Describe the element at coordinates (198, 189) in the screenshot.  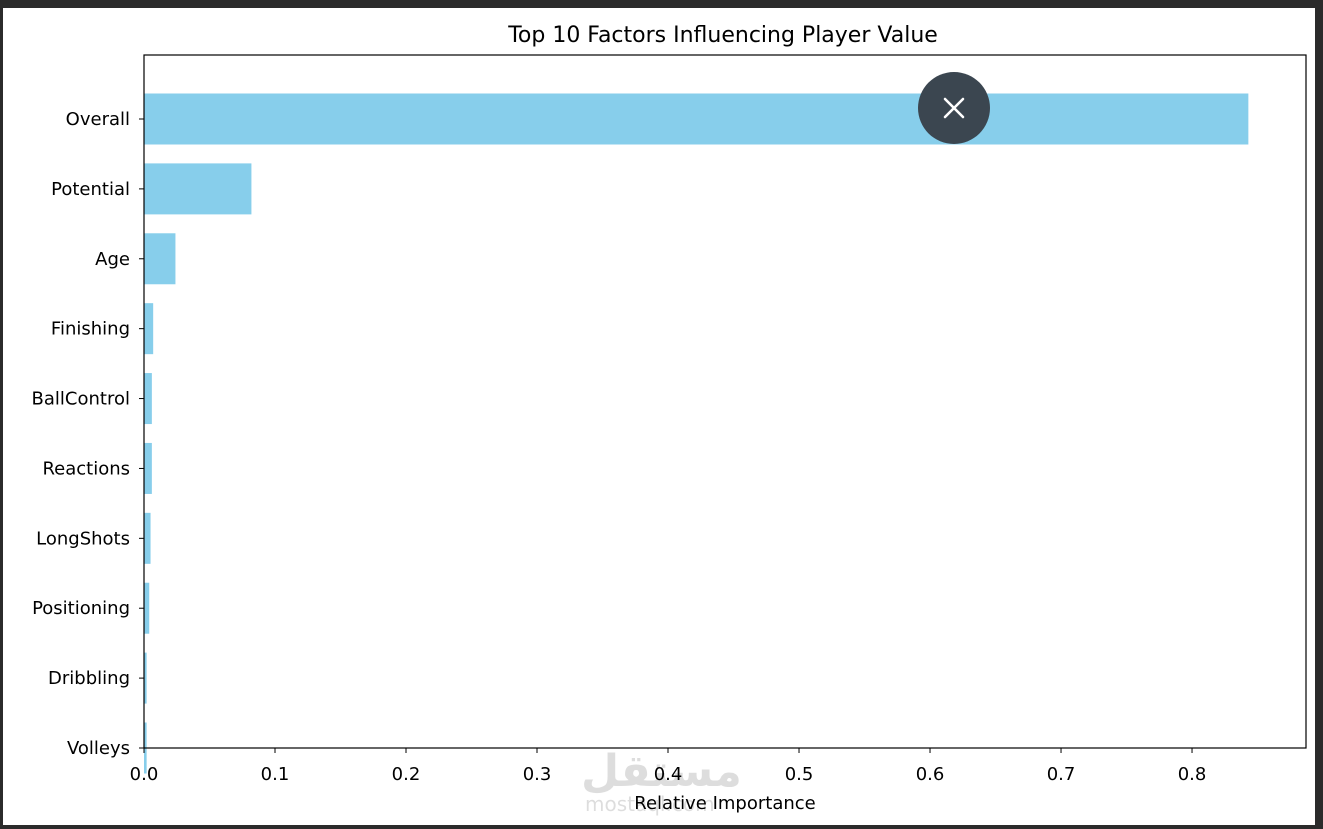
I see `bar-potential` at that location.